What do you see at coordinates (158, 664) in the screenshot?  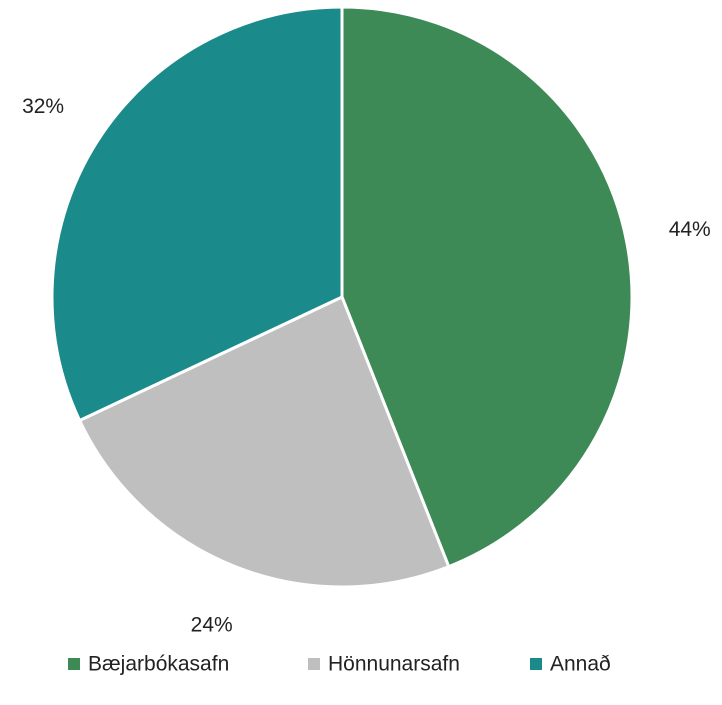 I see `legend-label: Bæjarbókasafn` at bounding box center [158, 664].